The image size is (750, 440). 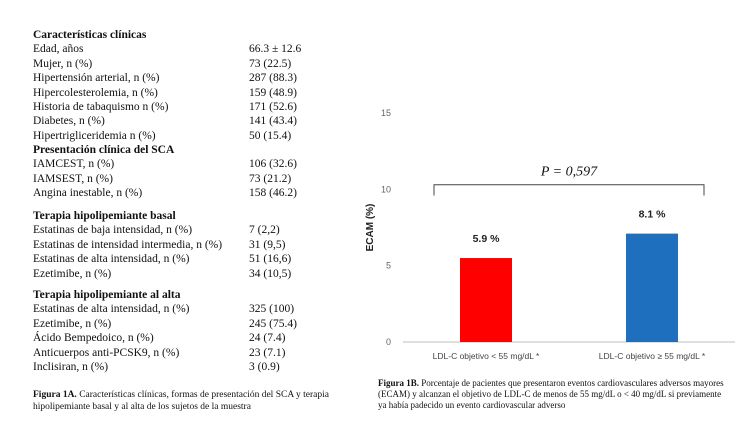 I want to click on table-row-value: 106 (32.6), so click(x=273, y=164).